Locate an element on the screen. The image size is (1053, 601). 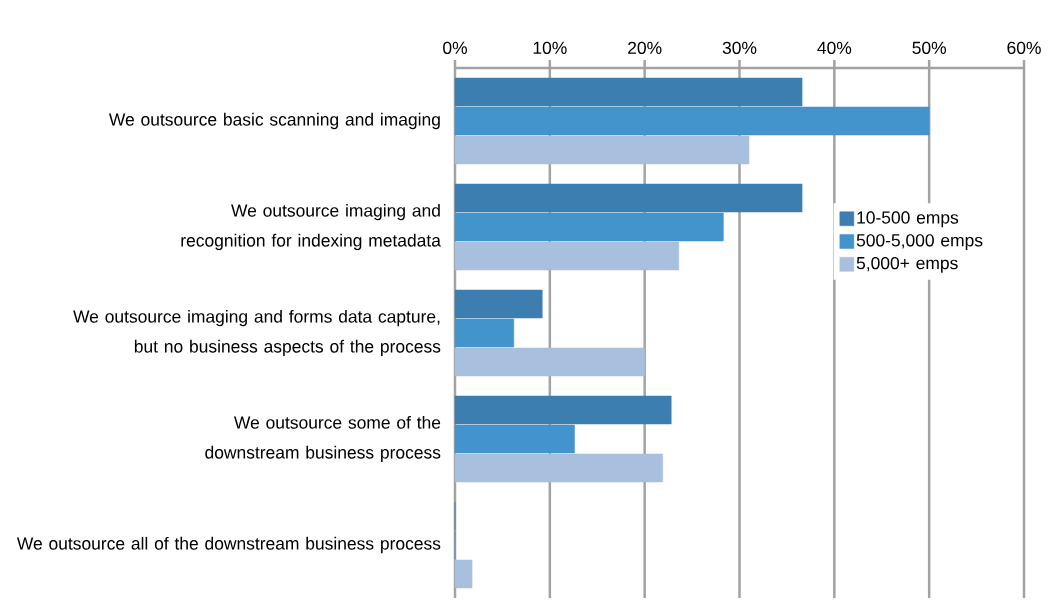
x-tick-label: 60% is located at coordinates (1024, 47).